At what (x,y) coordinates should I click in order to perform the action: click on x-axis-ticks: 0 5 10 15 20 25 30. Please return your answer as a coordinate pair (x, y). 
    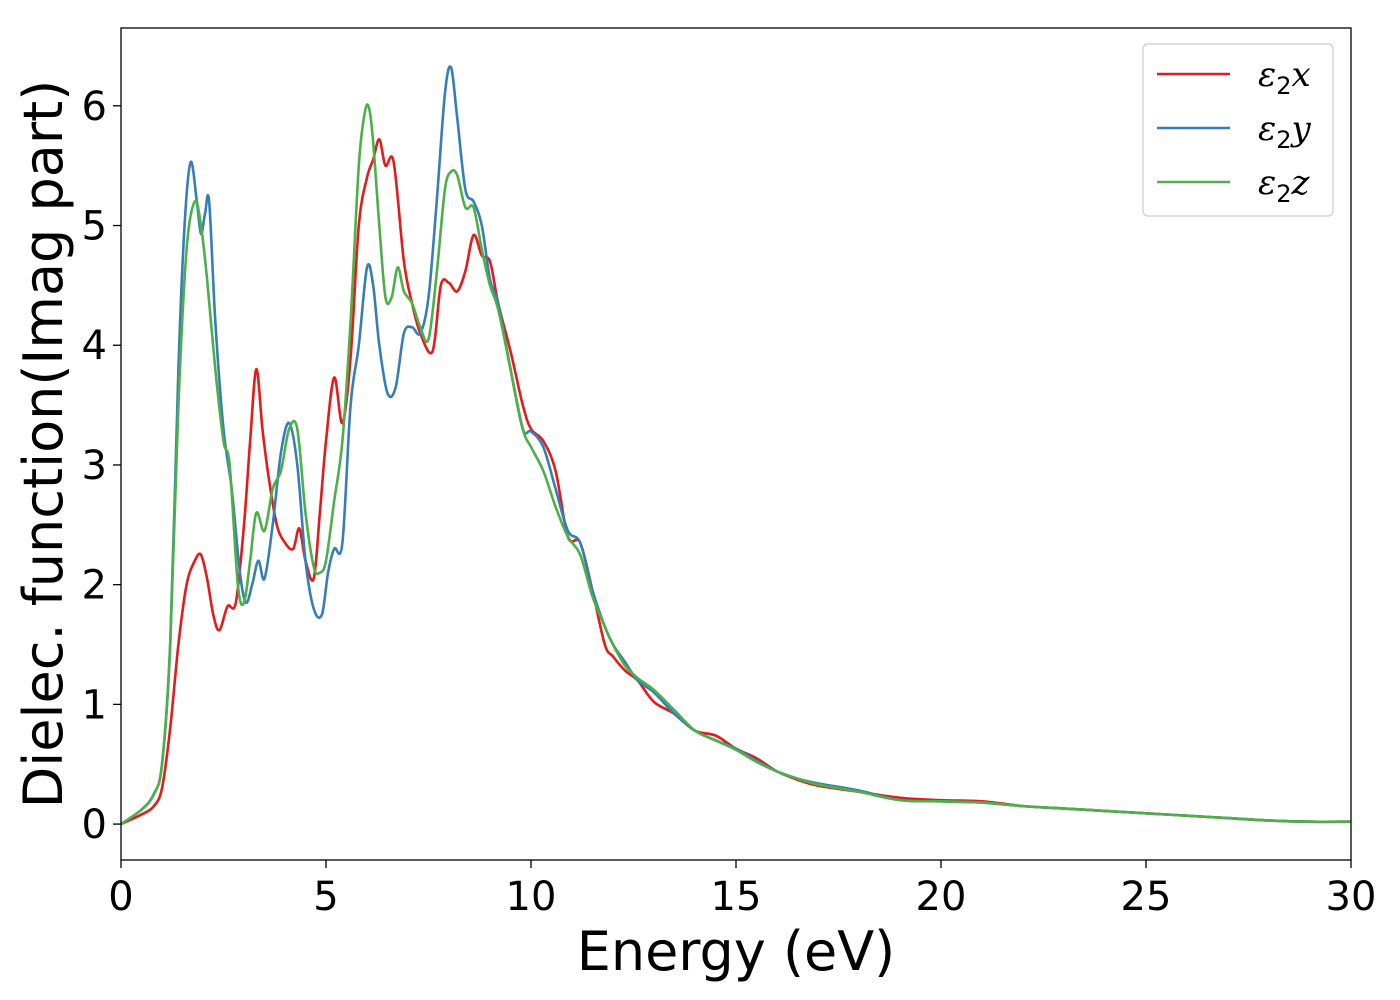
    Looking at the image, I should click on (742, 890).